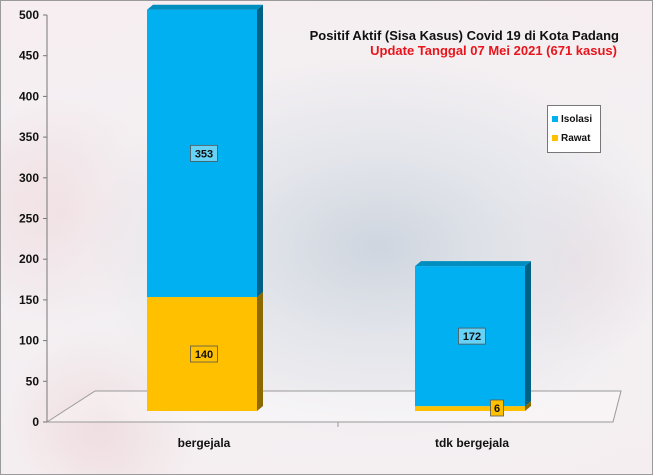 The height and width of the screenshot is (475, 653). I want to click on data-label-isolasi: 172, so click(472, 337).